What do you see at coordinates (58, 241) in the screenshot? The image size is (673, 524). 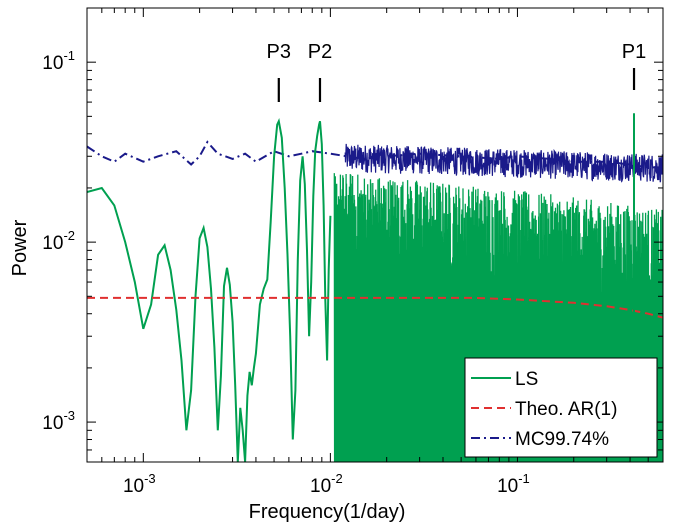 I see `y-tick-label: 10⁻²` at bounding box center [58, 241].